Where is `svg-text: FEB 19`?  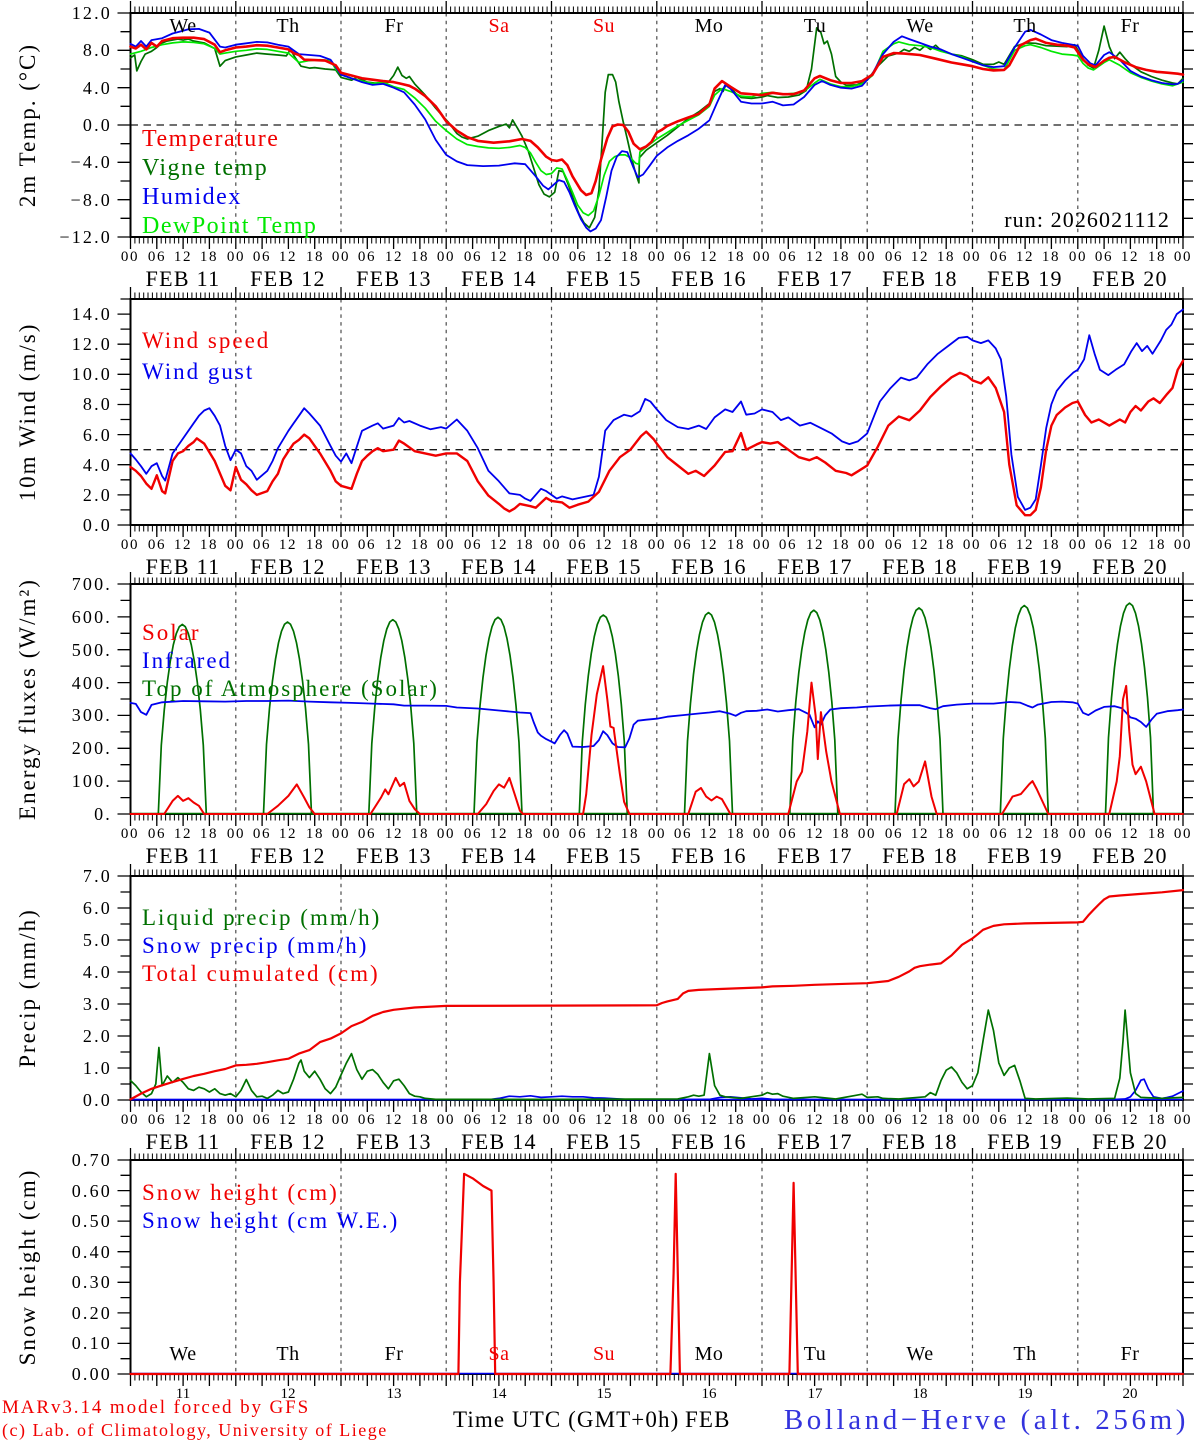
svg-text: FEB 19 is located at coordinates (1025, 1141).